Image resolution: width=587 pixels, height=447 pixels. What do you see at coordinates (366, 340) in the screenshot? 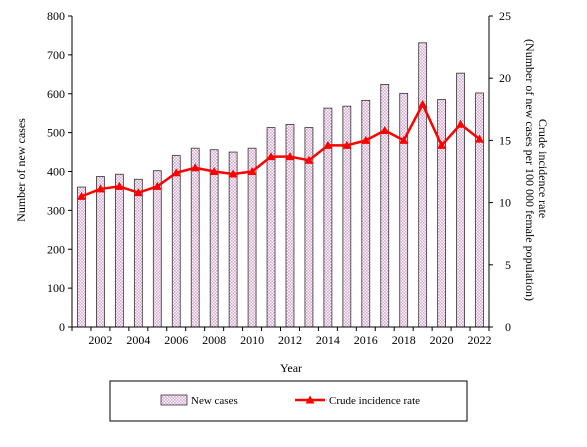
I see `x-tick-label: 2016` at bounding box center [366, 340].